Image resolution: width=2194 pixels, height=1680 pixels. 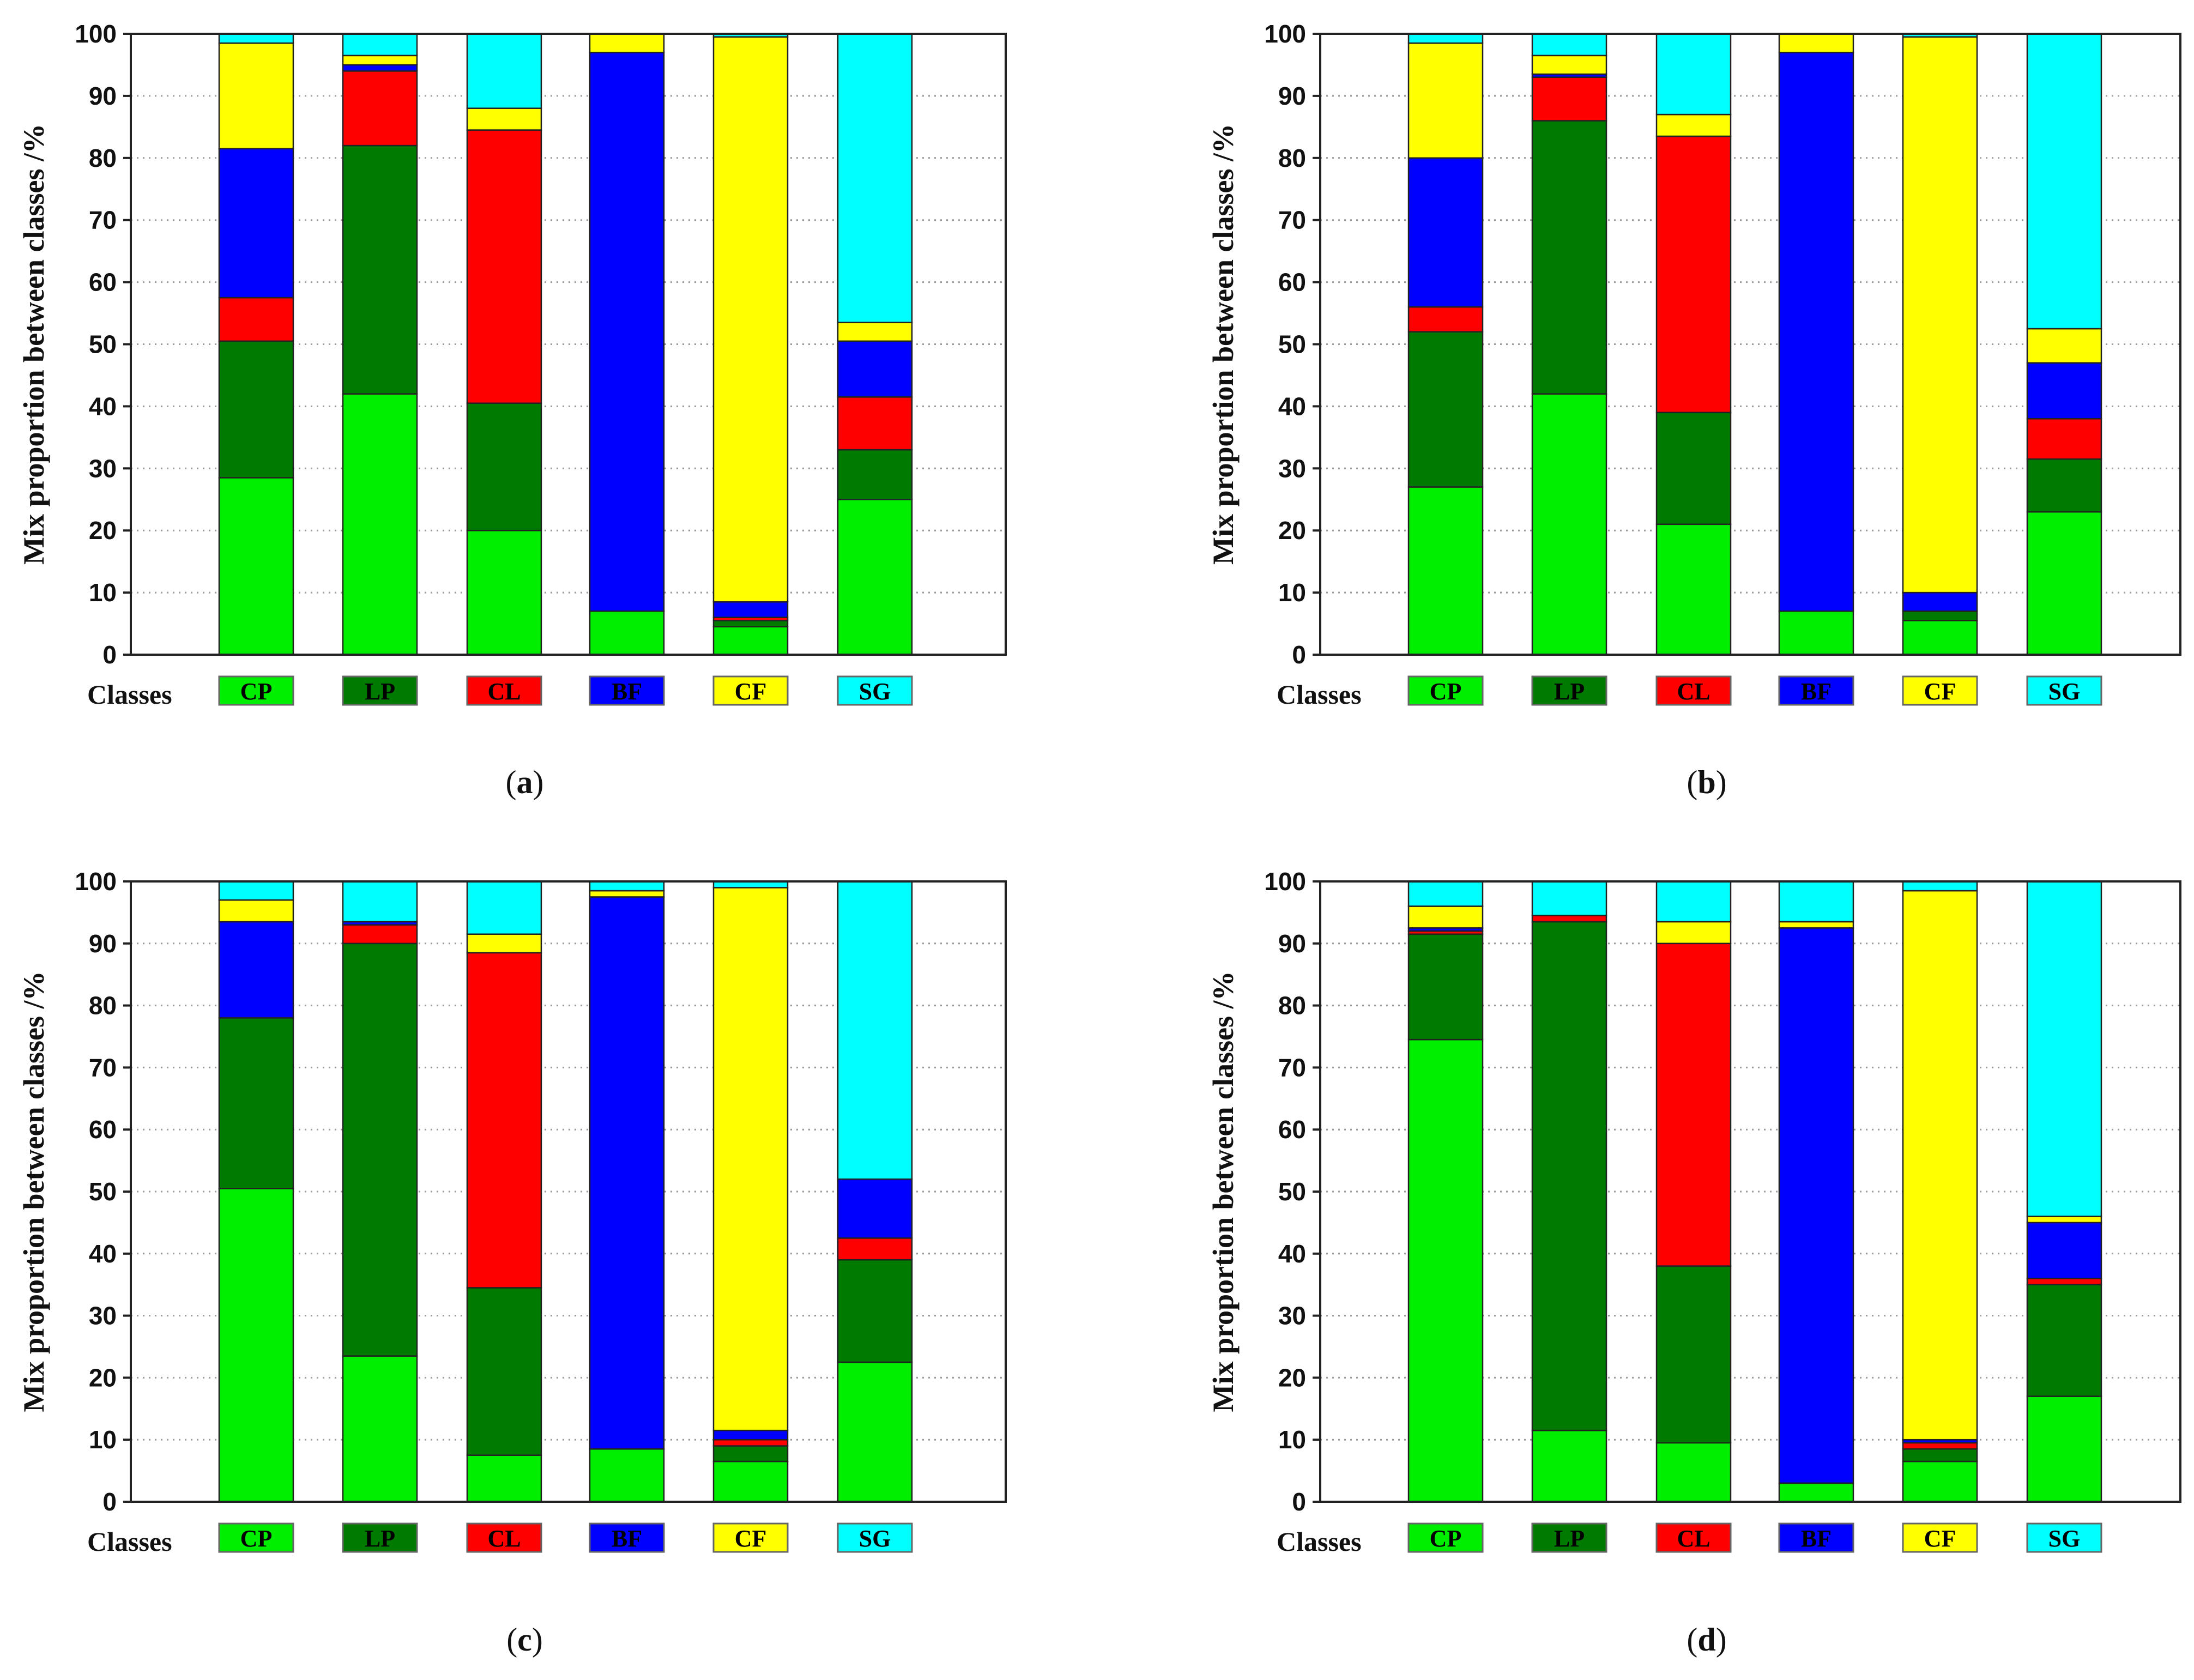 I want to click on bar-segment-cl-cl, so click(x=1693, y=1104).